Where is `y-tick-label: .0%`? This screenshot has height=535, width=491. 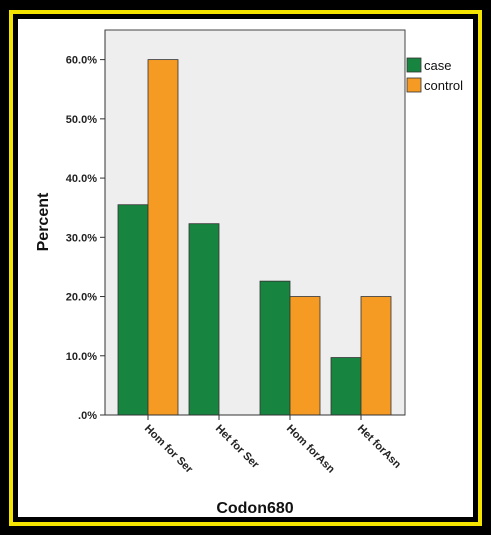 y-tick-label: .0% is located at coordinates (87, 416).